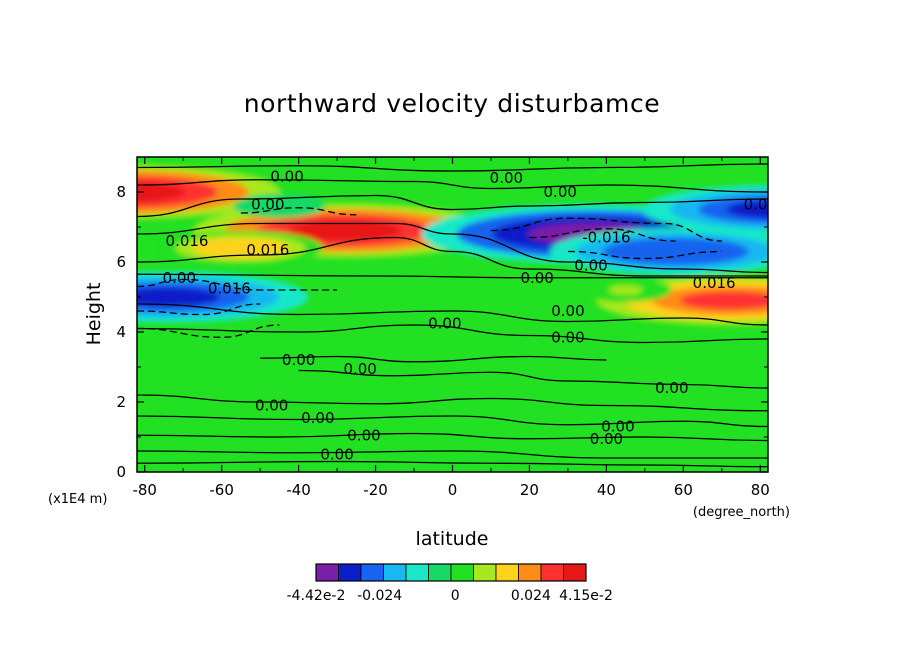 This screenshot has height=654, width=904. What do you see at coordinates (375, 490) in the screenshot?
I see `x-tick-label: -20` at bounding box center [375, 490].